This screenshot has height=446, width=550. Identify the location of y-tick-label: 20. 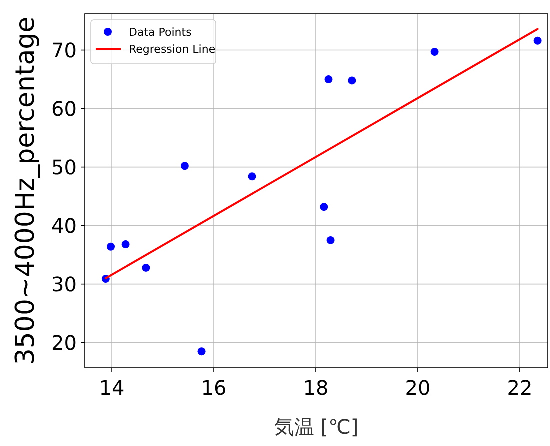
(64, 342).